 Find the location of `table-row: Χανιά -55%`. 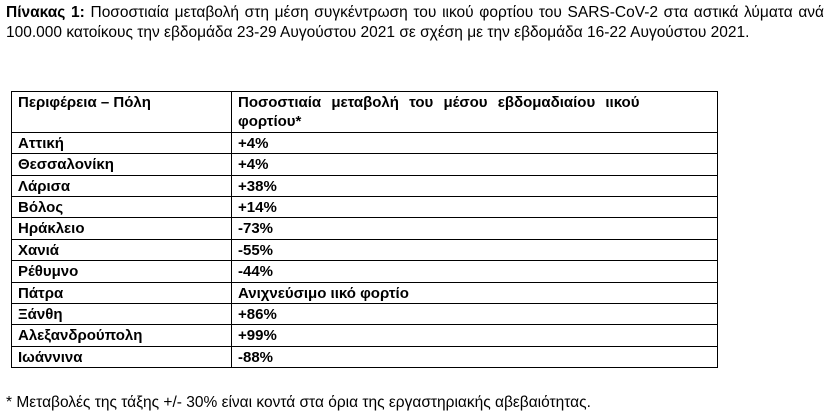

table-row: Χανιά -55% is located at coordinates (364, 250).